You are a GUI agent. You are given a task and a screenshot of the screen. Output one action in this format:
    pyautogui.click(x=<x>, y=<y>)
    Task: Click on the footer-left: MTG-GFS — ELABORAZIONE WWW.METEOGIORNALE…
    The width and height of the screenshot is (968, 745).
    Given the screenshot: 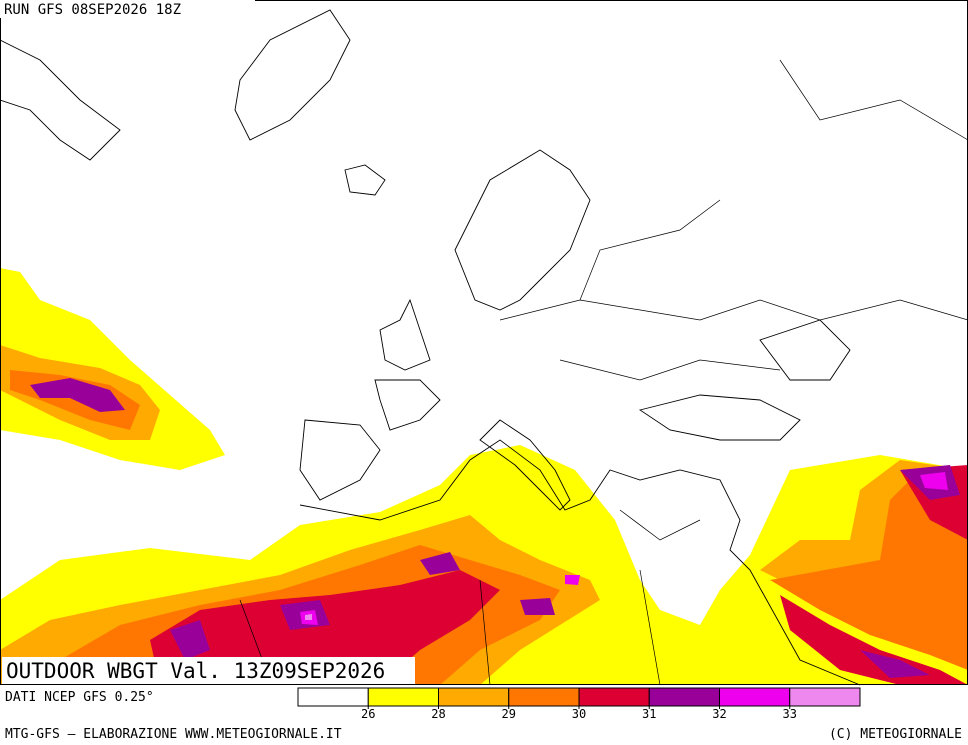 What is the action you would take?
    pyautogui.click(x=173, y=734)
    